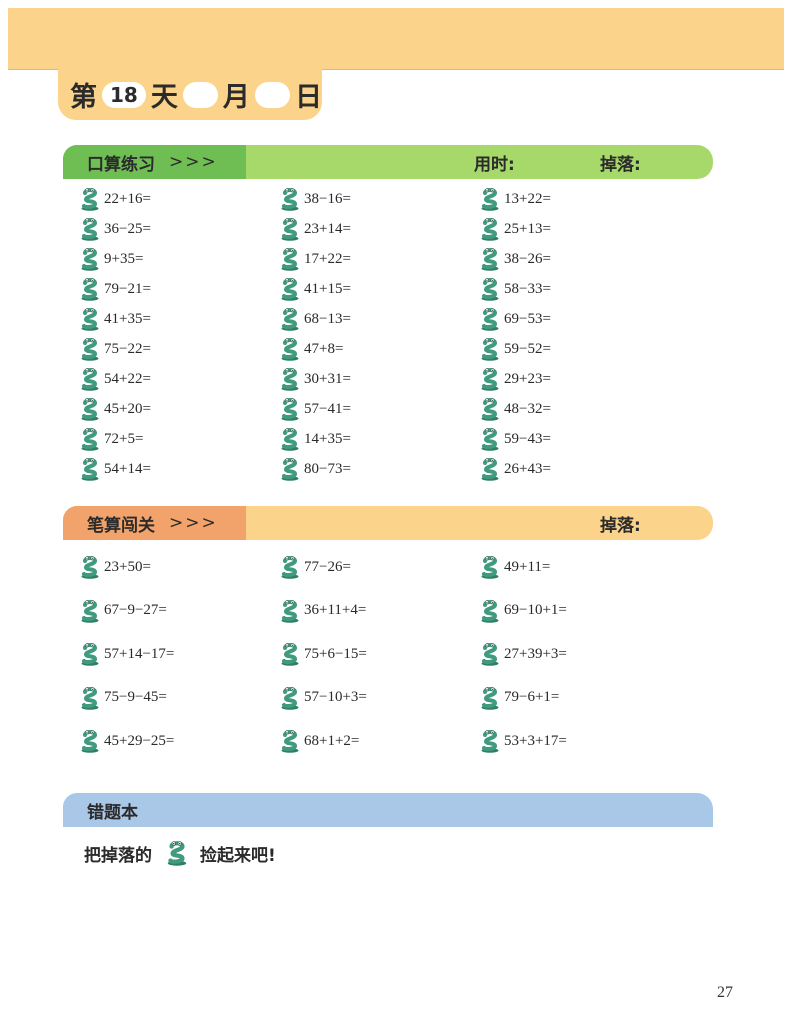  I want to click on problem-item: 80−73=, so click(315, 469).